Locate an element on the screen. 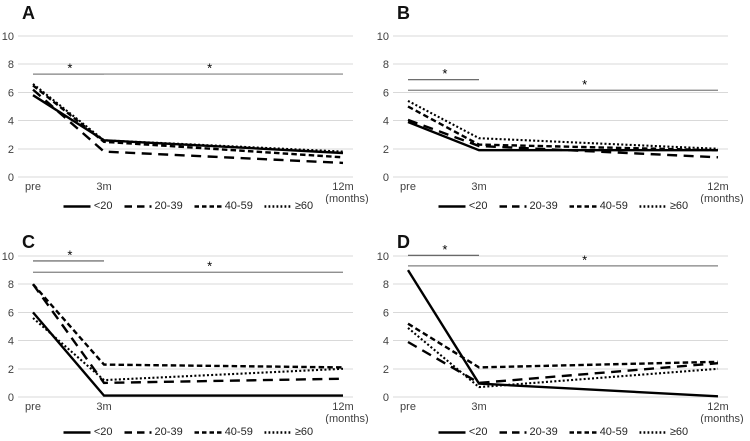  panel-label-C: C is located at coordinates (29, 242).